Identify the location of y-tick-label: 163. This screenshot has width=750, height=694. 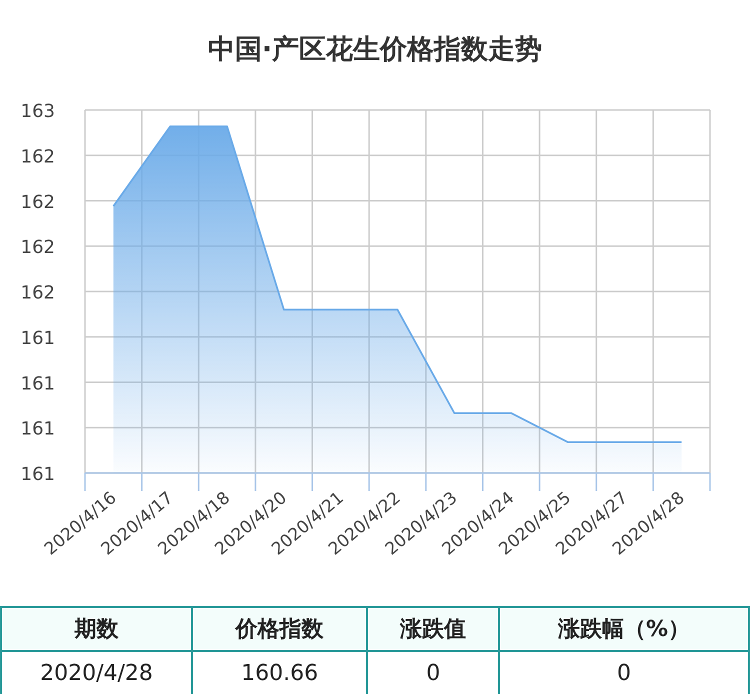
(37, 111).